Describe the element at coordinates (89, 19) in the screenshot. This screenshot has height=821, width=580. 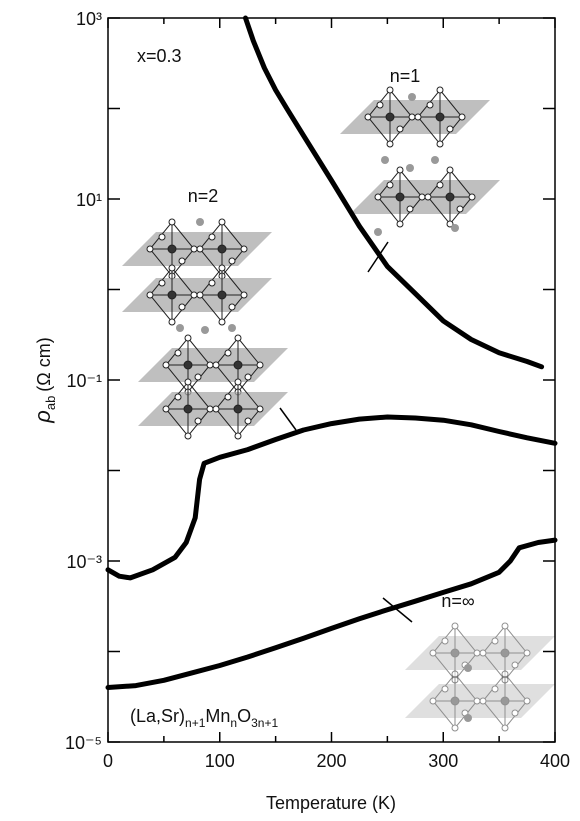
I see `y-tick-label: 10³` at that location.